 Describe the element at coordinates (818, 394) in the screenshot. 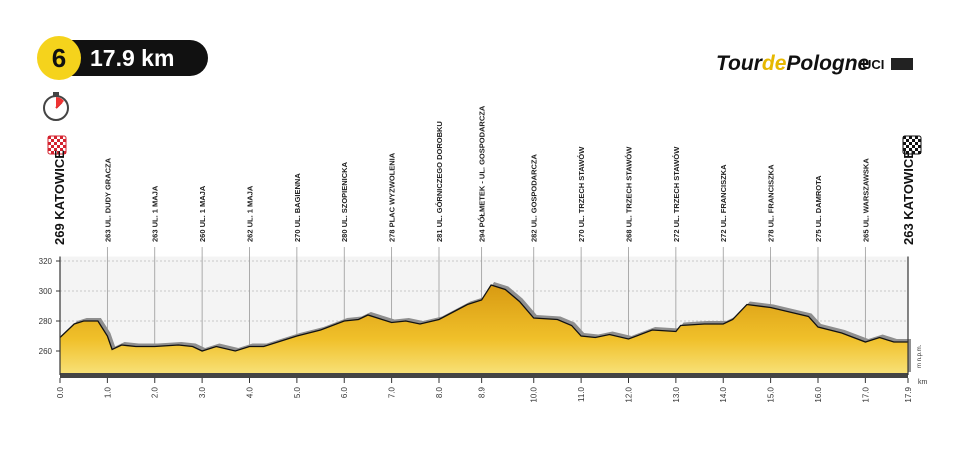

I see `x-tick-label: 16.0` at that location.